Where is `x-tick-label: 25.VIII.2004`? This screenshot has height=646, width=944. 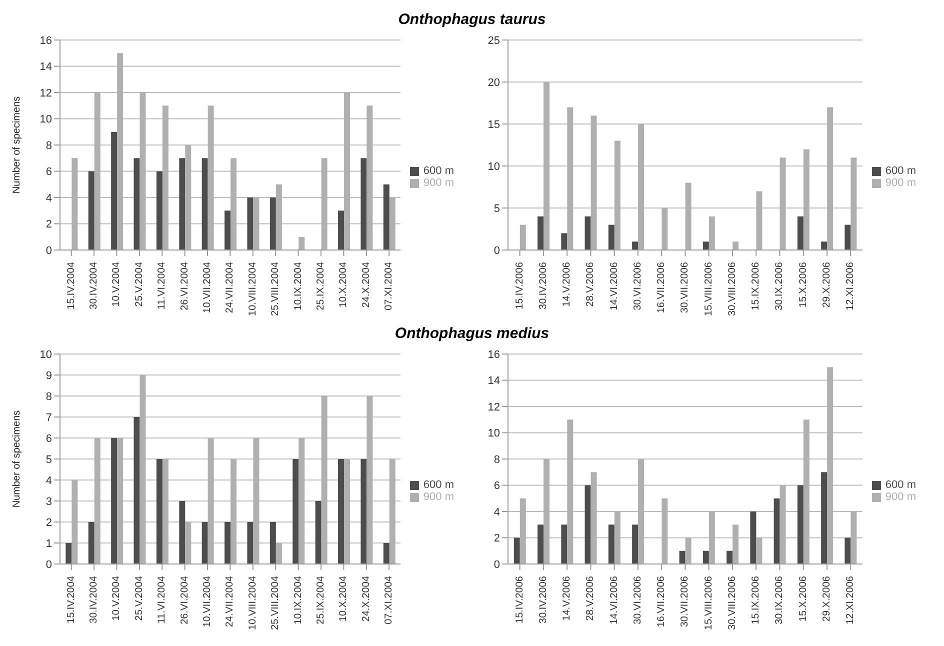 x-tick-label: 25.VIII.2004 is located at coordinates (276, 289).